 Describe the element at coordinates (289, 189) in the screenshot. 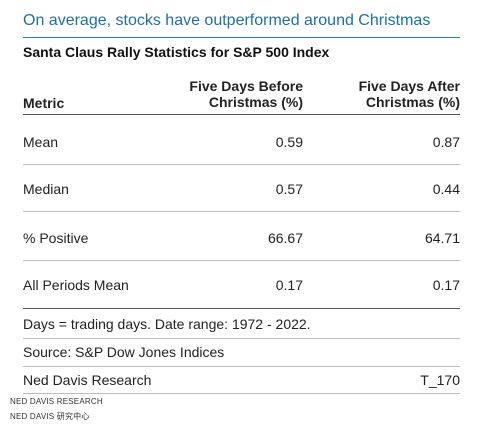

I see `row-value-before: 0.57` at that location.